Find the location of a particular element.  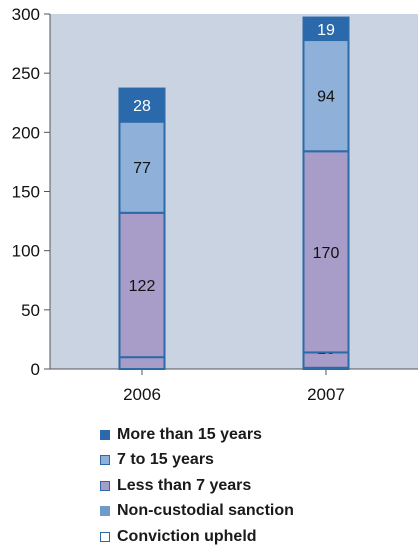

y-tick-label: 300 is located at coordinates (26, 14).